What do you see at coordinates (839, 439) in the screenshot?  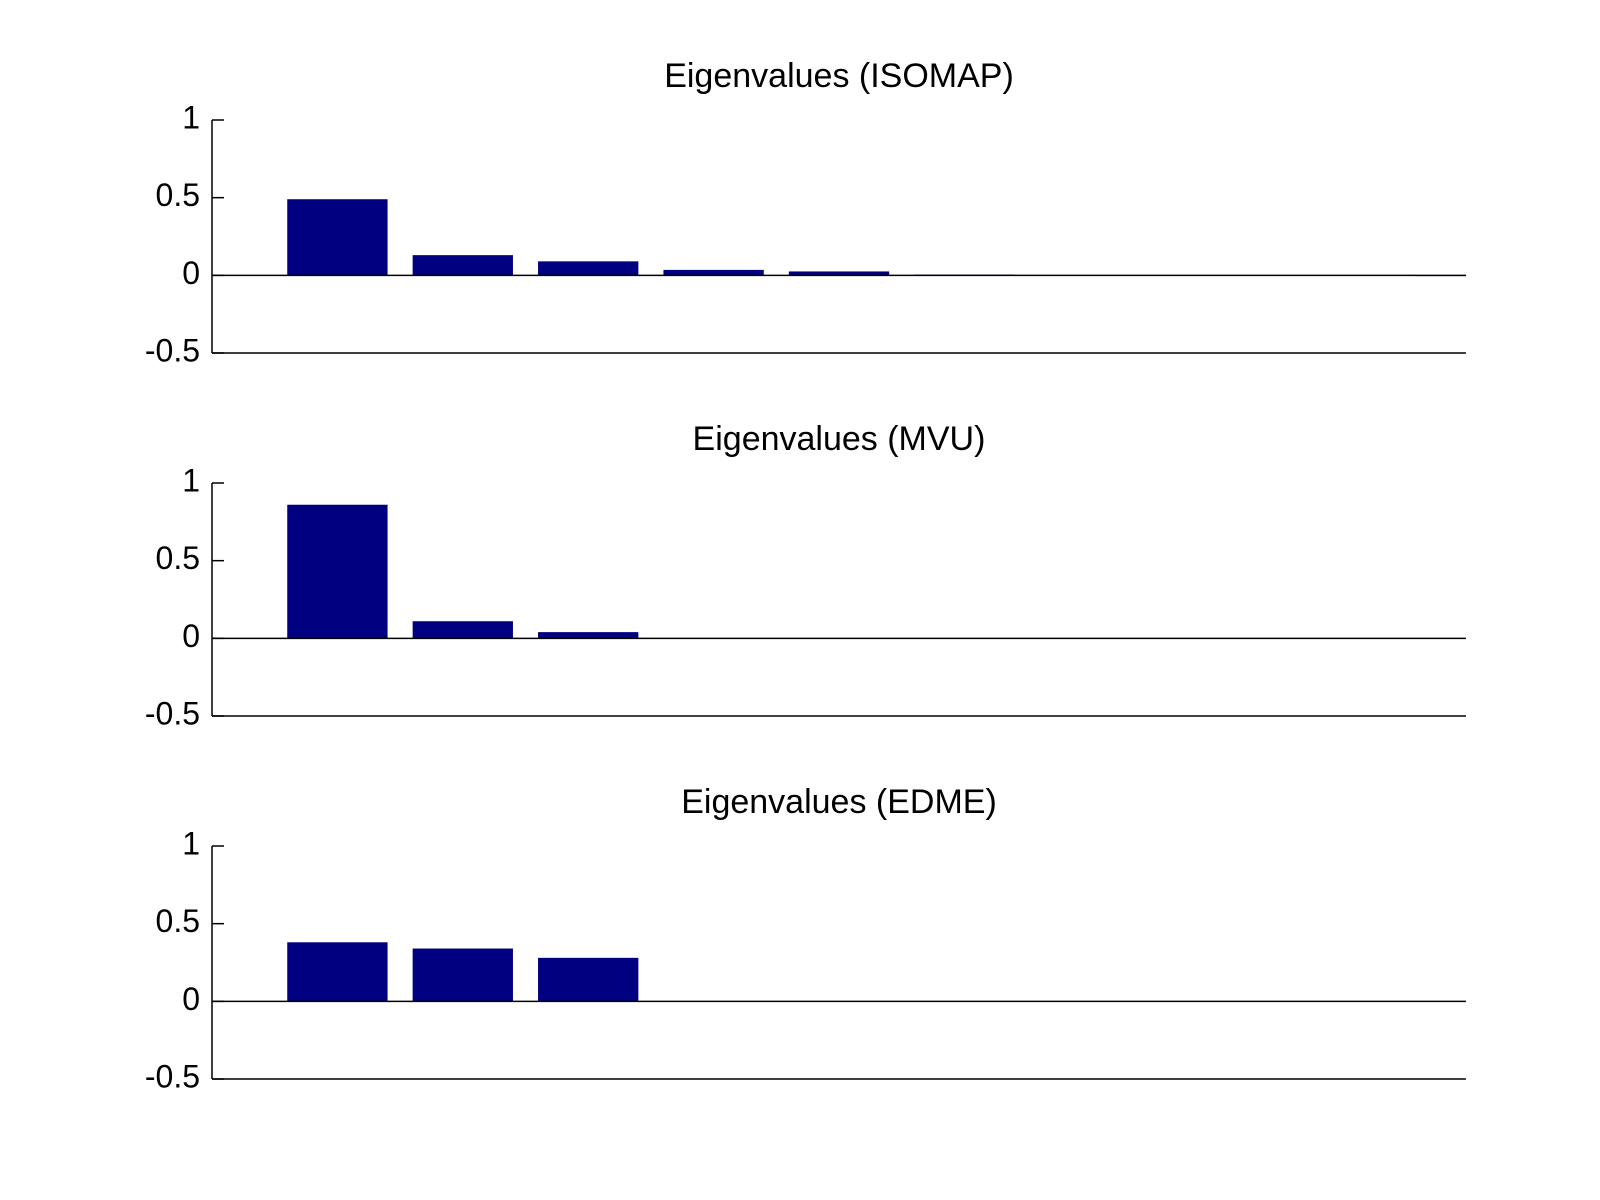 I see `chart-title: Eigenvalues (MVU)` at bounding box center [839, 439].